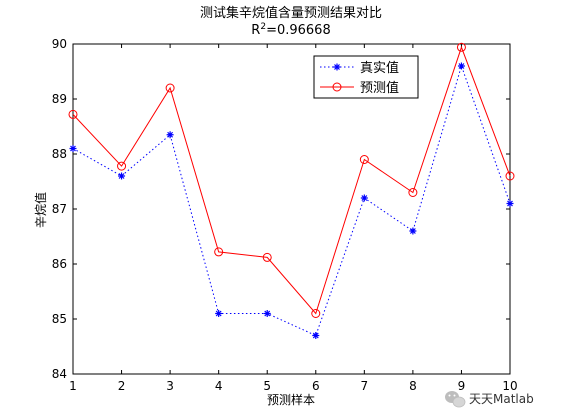 Image resolution: width=561 pixels, height=420 pixels. What do you see at coordinates (59, 44) in the screenshot?
I see `y-tick-label: 90` at bounding box center [59, 44].